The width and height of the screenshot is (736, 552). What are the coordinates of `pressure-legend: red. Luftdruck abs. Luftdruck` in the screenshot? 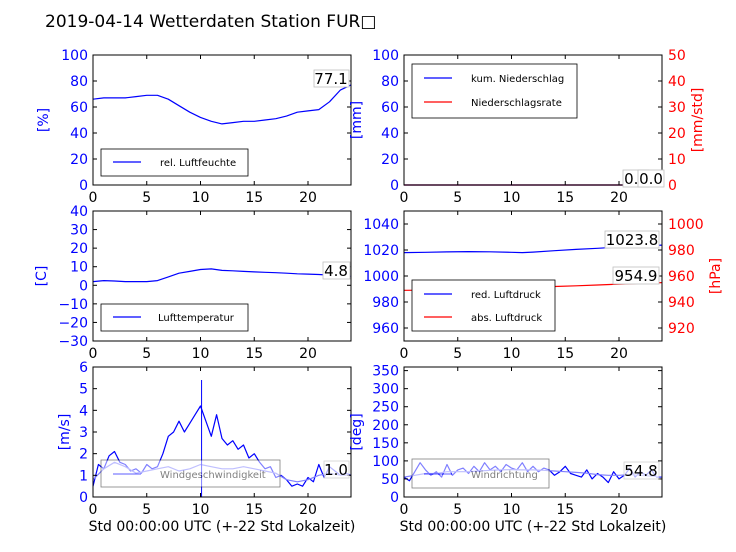 It's located at (483, 305).